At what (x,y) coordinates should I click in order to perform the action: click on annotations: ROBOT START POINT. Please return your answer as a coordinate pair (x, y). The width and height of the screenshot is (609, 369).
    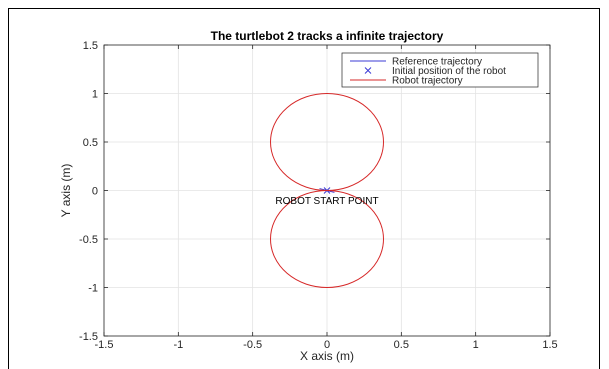
    Looking at the image, I should click on (326, 201).